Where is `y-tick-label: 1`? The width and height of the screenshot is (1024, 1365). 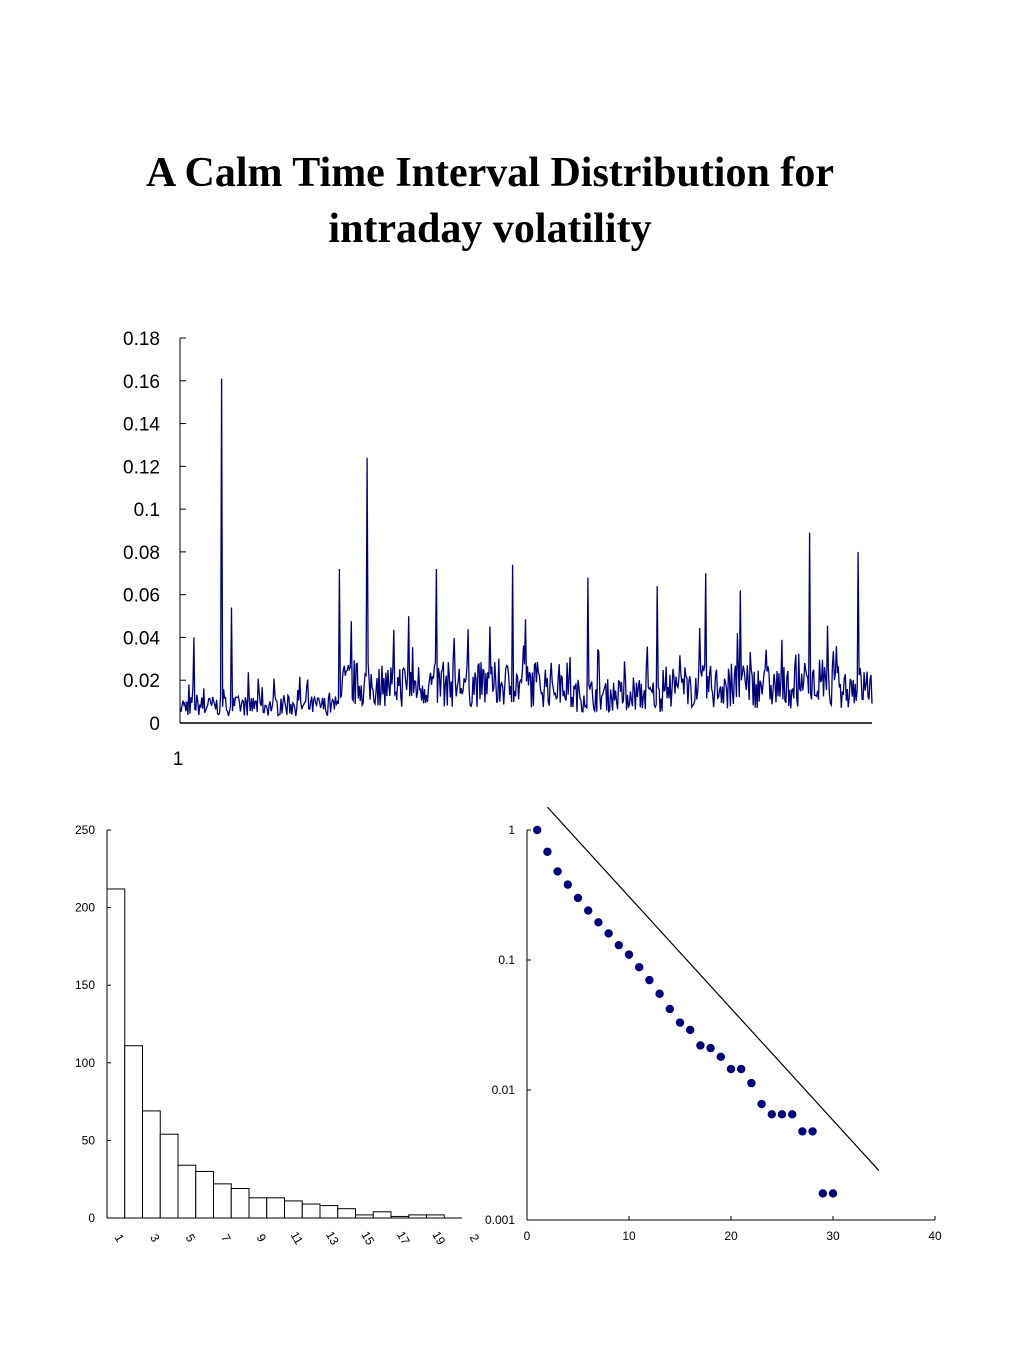
y-tick-label: 1 is located at coordinates (511, 830).